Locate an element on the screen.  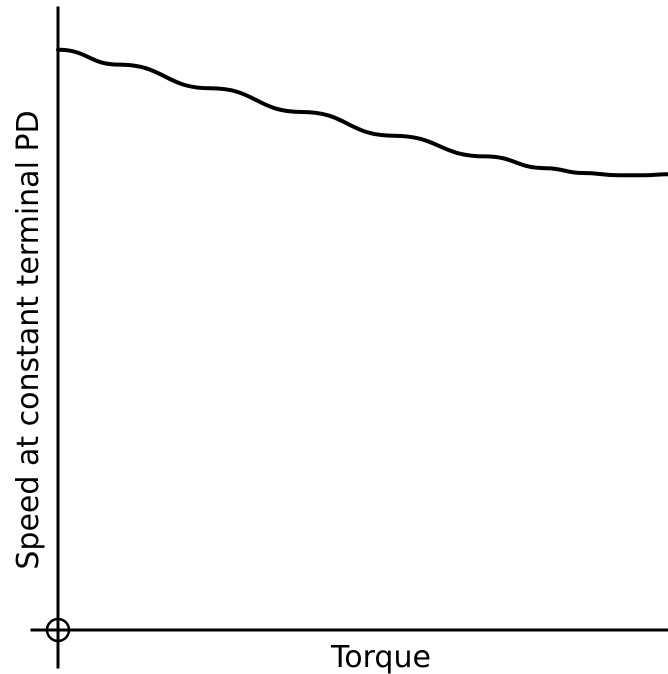
origin-marker is located at coordinates (58, 630).